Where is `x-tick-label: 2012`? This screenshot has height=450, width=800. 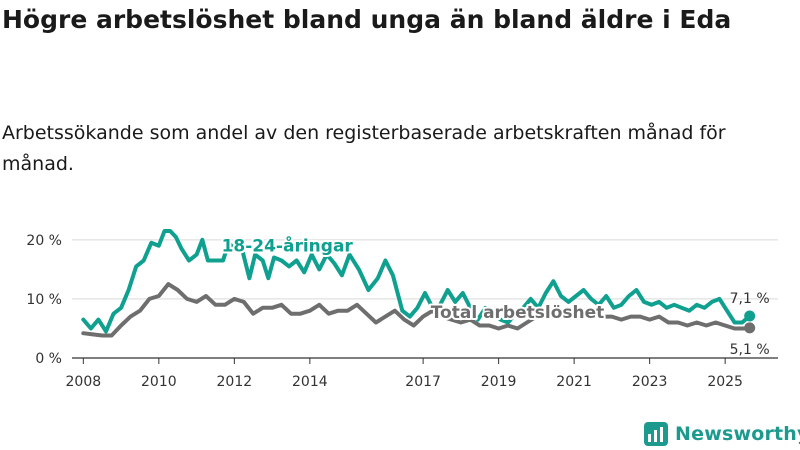 x-tick-label: 2012 is located at coordinates (235, 382).